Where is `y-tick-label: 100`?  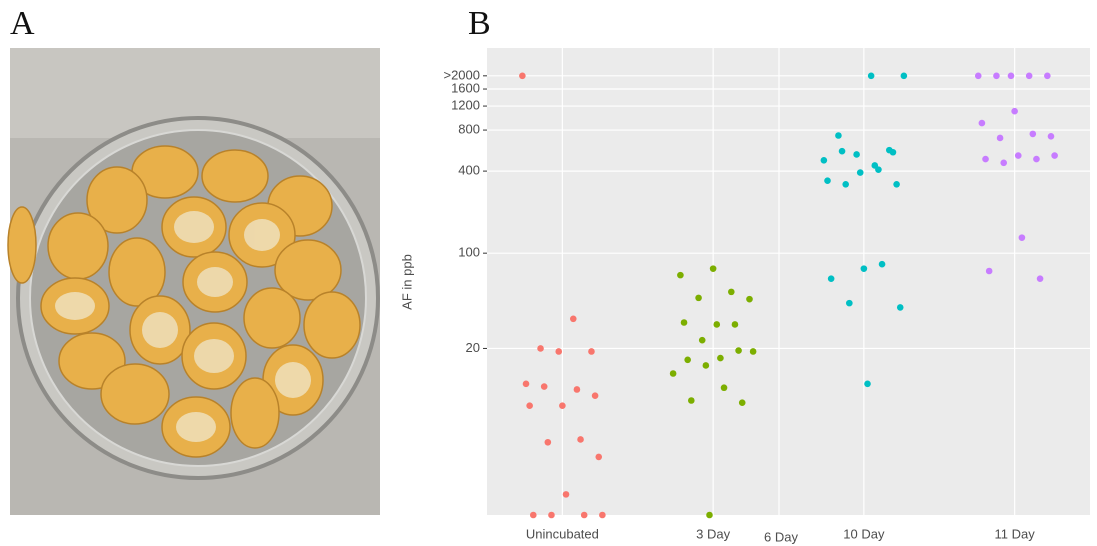
y-tick-label: 100 is located at coordinates (469, 252).